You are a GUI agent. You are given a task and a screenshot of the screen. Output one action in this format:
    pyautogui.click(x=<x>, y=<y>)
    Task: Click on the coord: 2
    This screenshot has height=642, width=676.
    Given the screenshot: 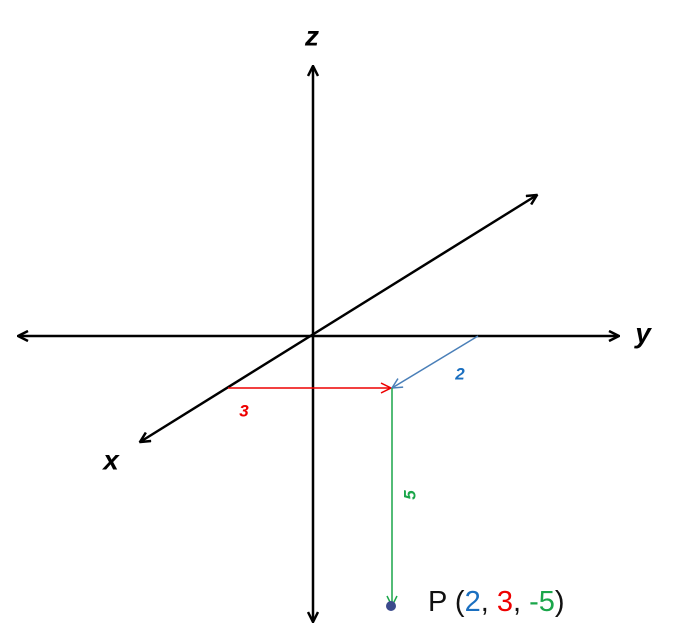 What is the action you would take?
    pyautogui.click(x=473, y=602)
    